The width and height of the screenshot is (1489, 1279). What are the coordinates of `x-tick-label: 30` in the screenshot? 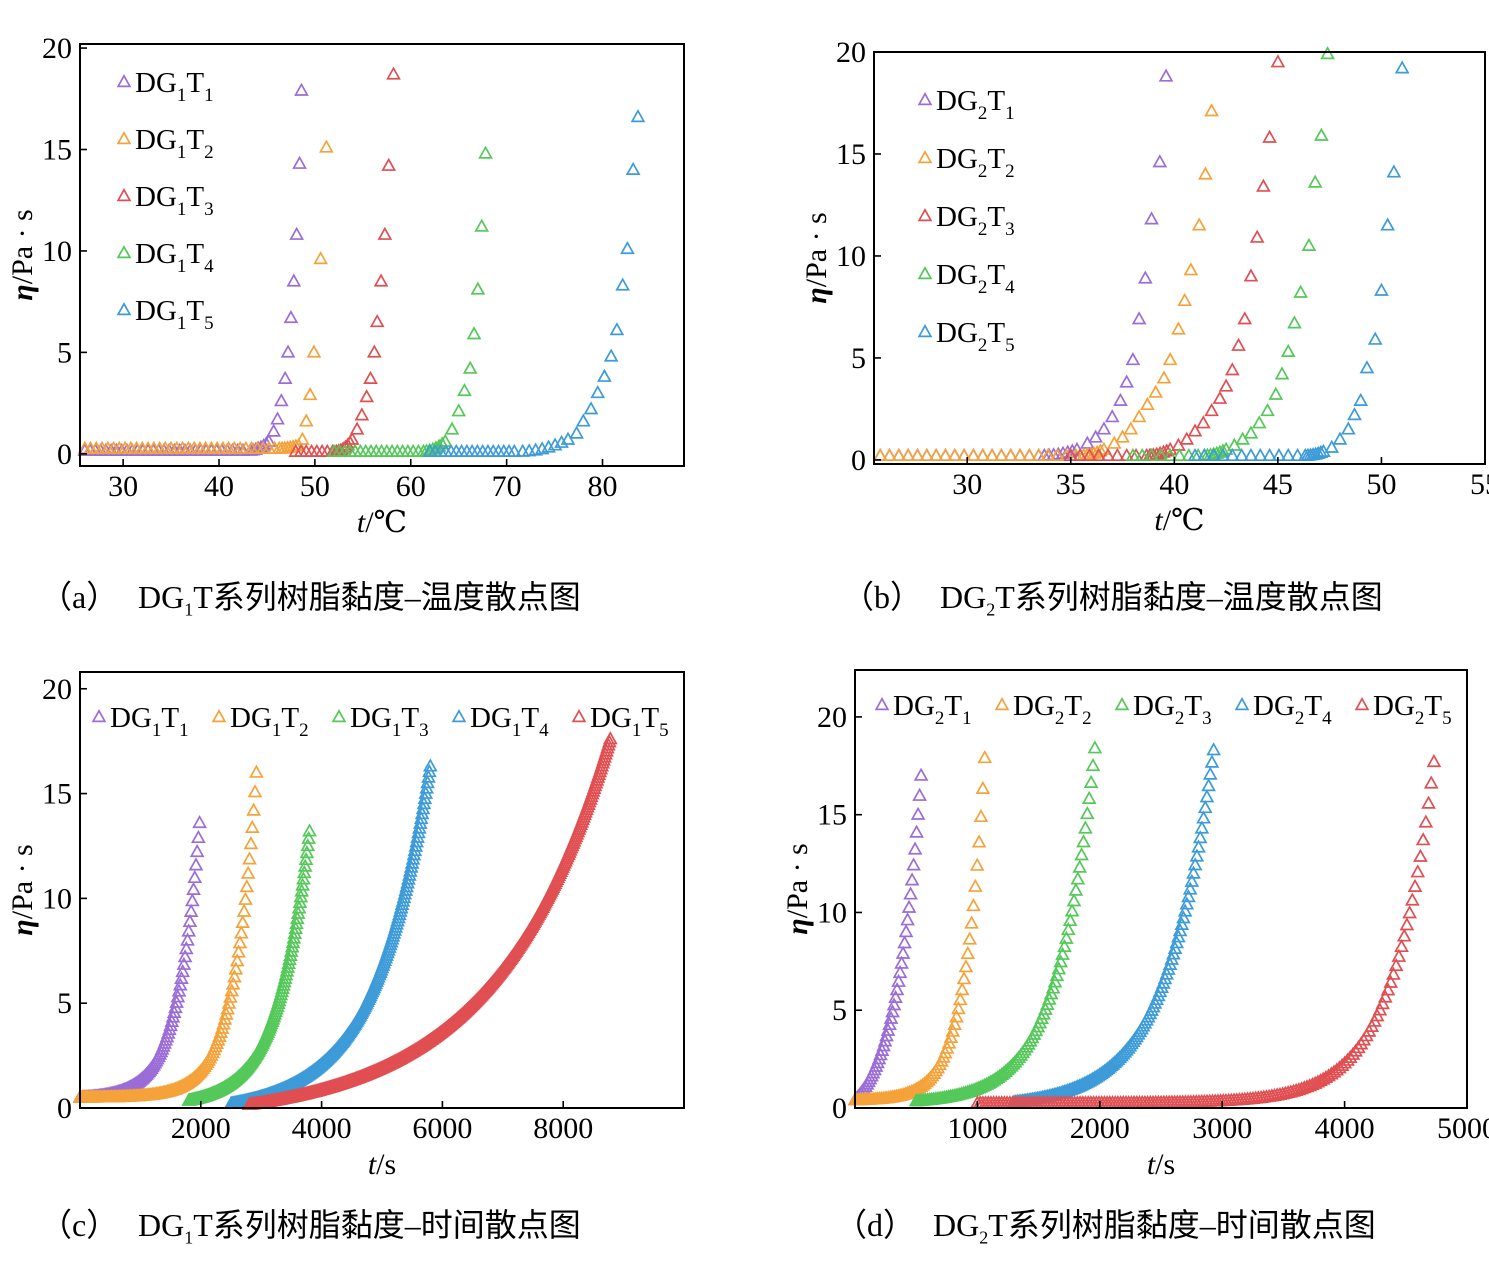 It's located at (967, 484).